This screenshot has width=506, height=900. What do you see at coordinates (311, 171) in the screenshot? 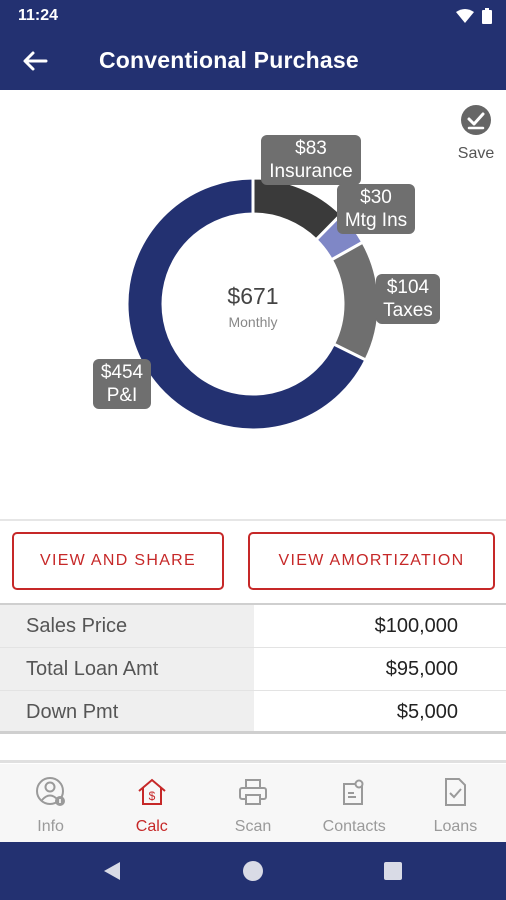
I see `slice-label-insurance-name: Insurance` at bounding box center [311, 171].